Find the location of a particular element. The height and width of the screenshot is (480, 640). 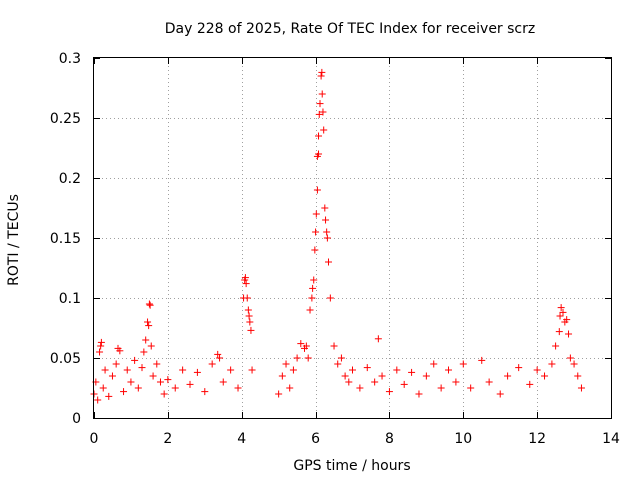

x-tick-label: 12 is located at coordinates (537, 439).